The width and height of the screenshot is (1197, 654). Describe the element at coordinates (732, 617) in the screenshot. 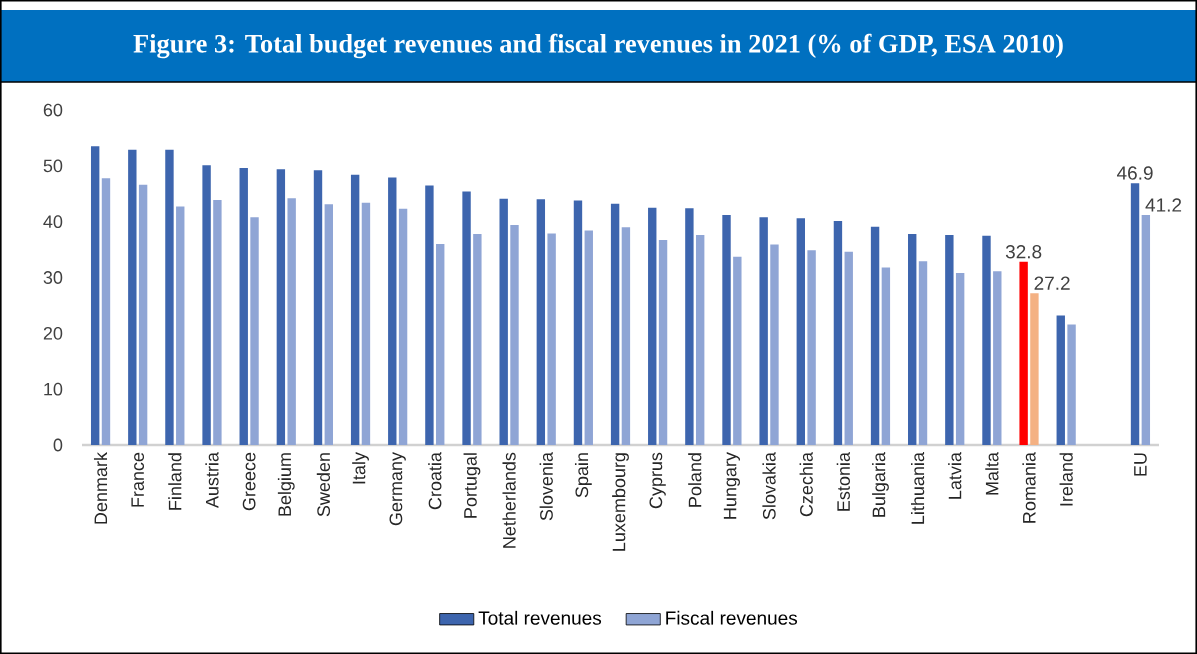

I see `legend-label: Fiscal revenues` at that location.